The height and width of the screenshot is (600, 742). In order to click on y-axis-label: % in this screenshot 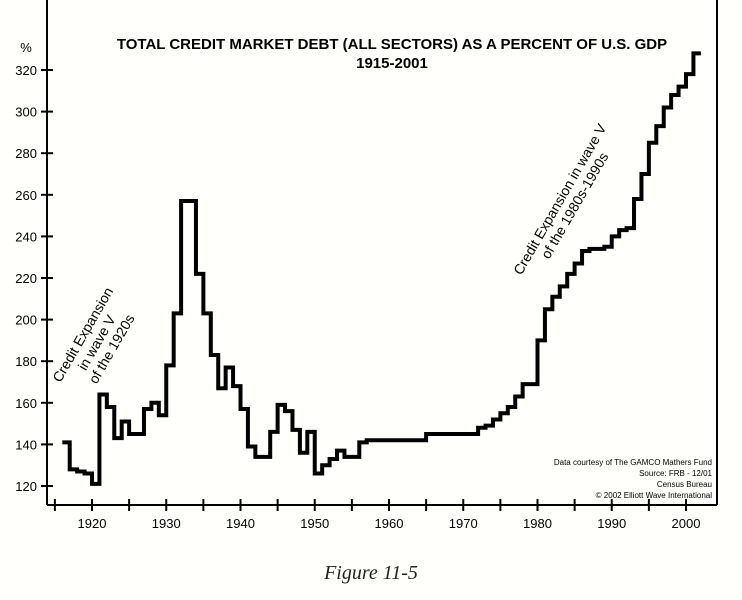, I will do `click(26, 47)`.